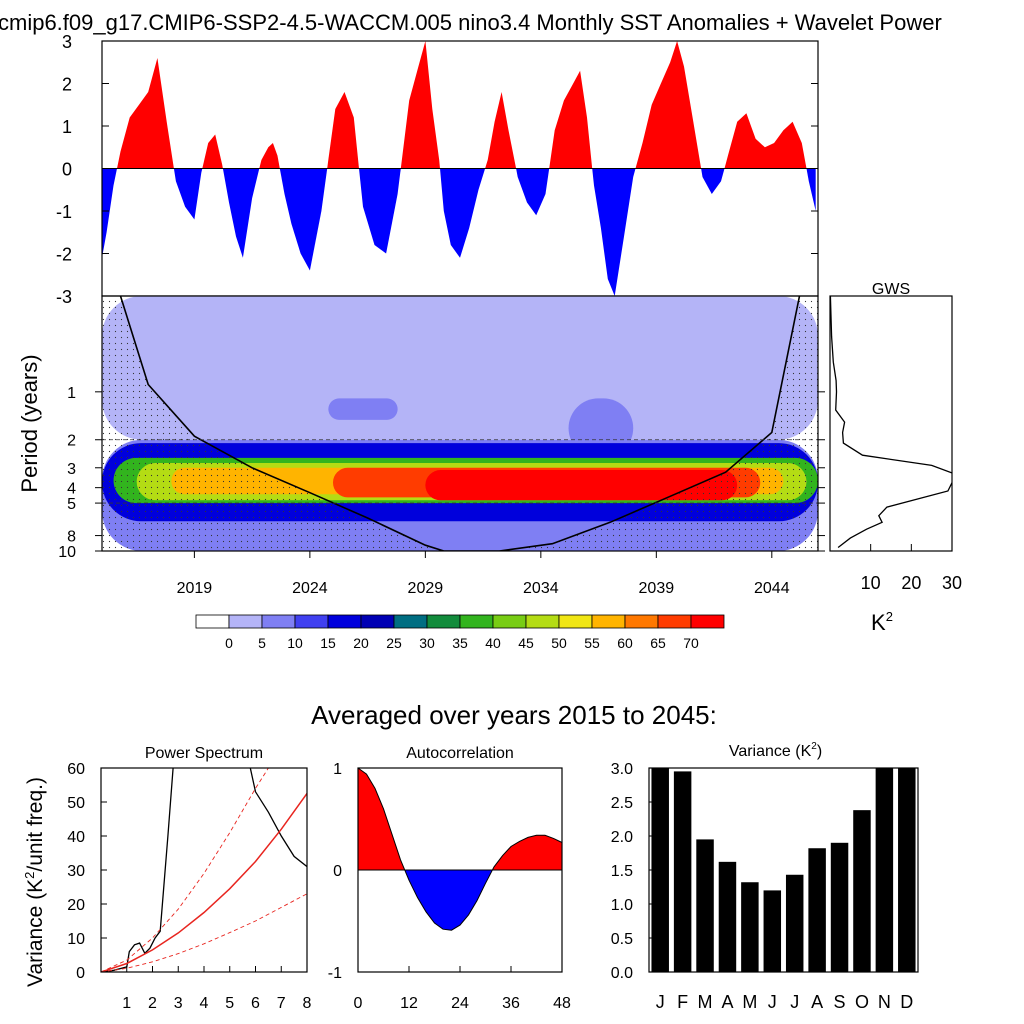  I want to click on ps-x-tick-label: 7, so click(281, 1003).